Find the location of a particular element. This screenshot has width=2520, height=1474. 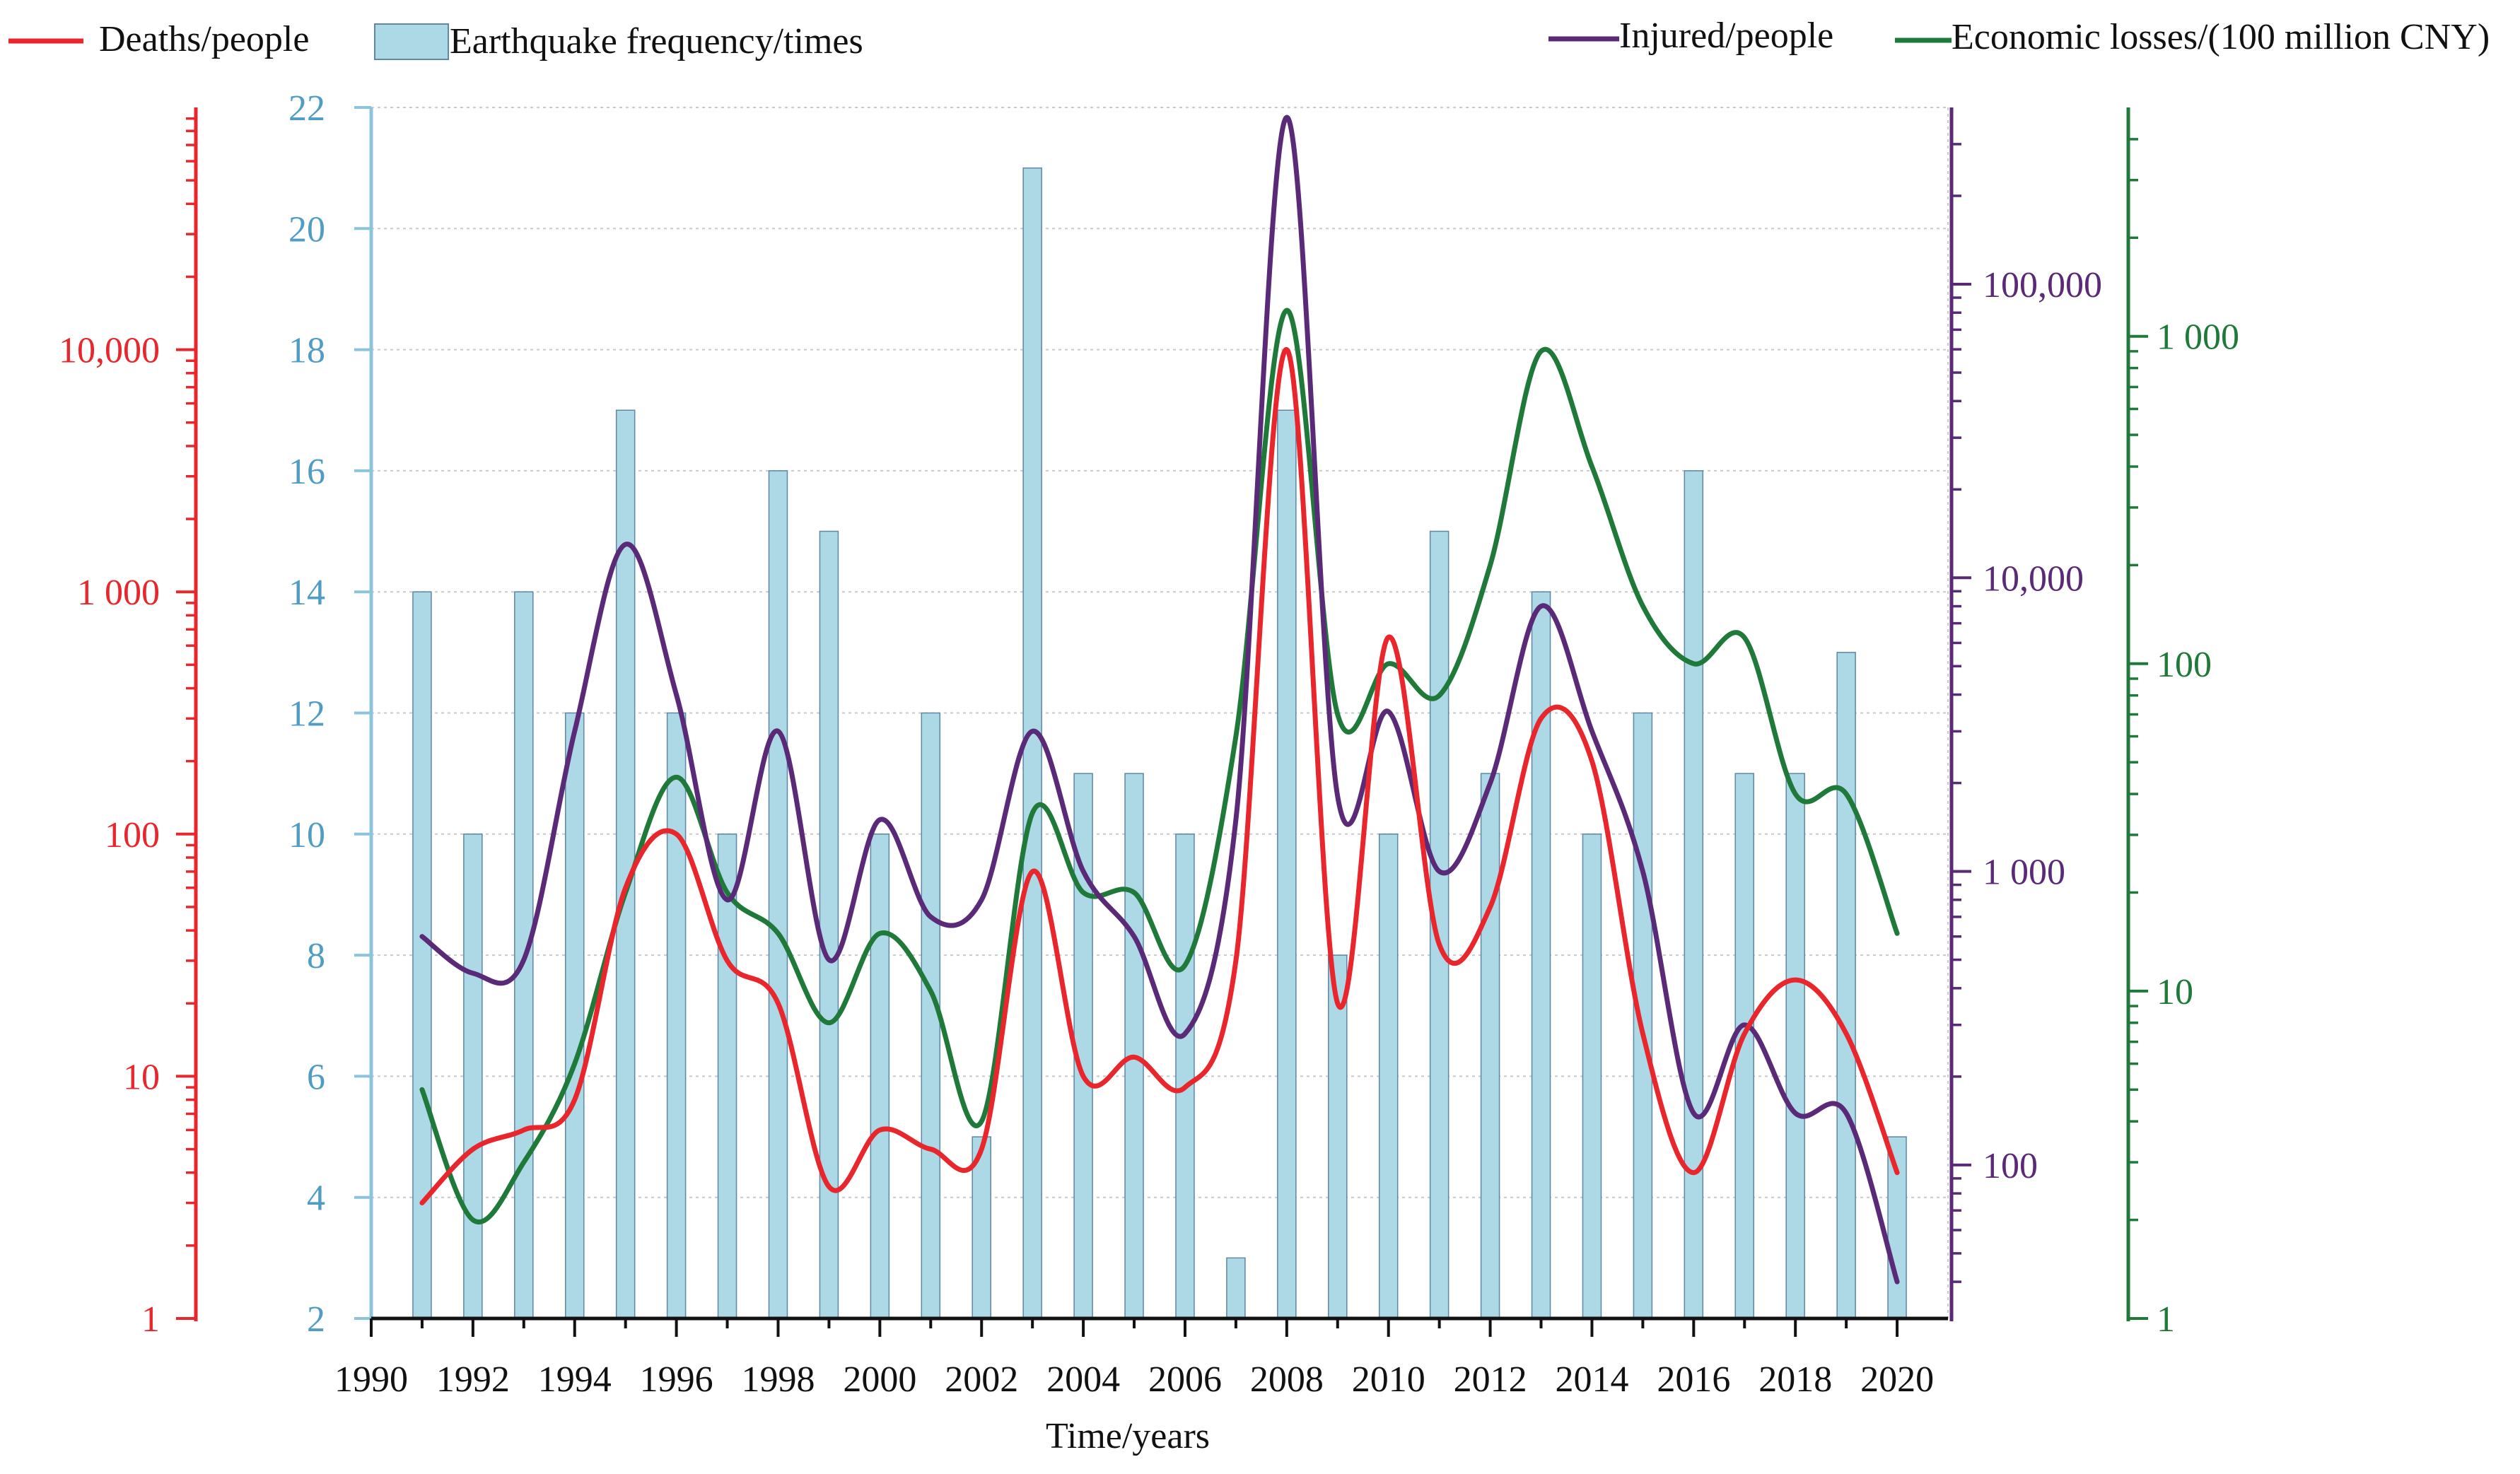

deaths-tick-label: 1 000 is located at coordinates (119, 593).